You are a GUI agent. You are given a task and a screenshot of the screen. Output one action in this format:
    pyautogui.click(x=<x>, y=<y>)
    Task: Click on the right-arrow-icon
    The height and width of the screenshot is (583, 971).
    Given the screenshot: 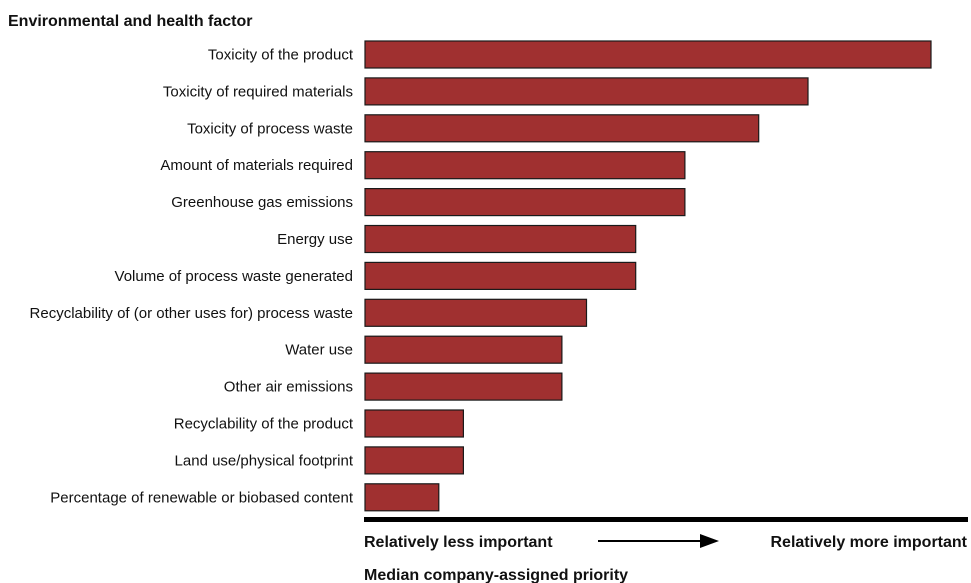 What is the action you would take?
    pyautogui.click(x=658, y=541)
    